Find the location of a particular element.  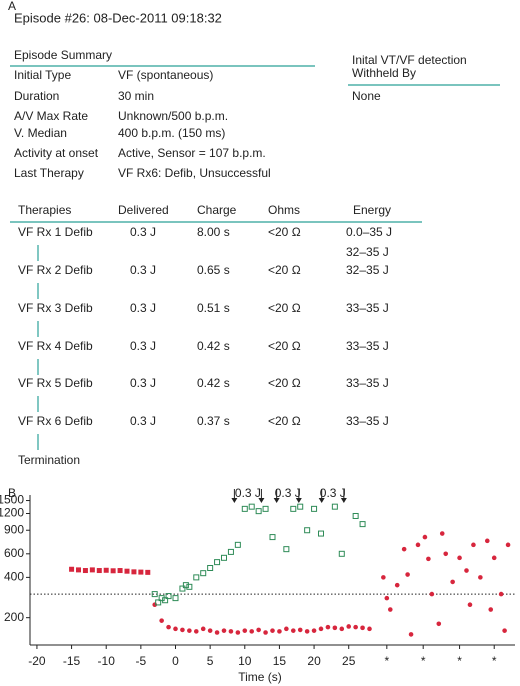

panel-label: B is located at coordinates (12, 493).